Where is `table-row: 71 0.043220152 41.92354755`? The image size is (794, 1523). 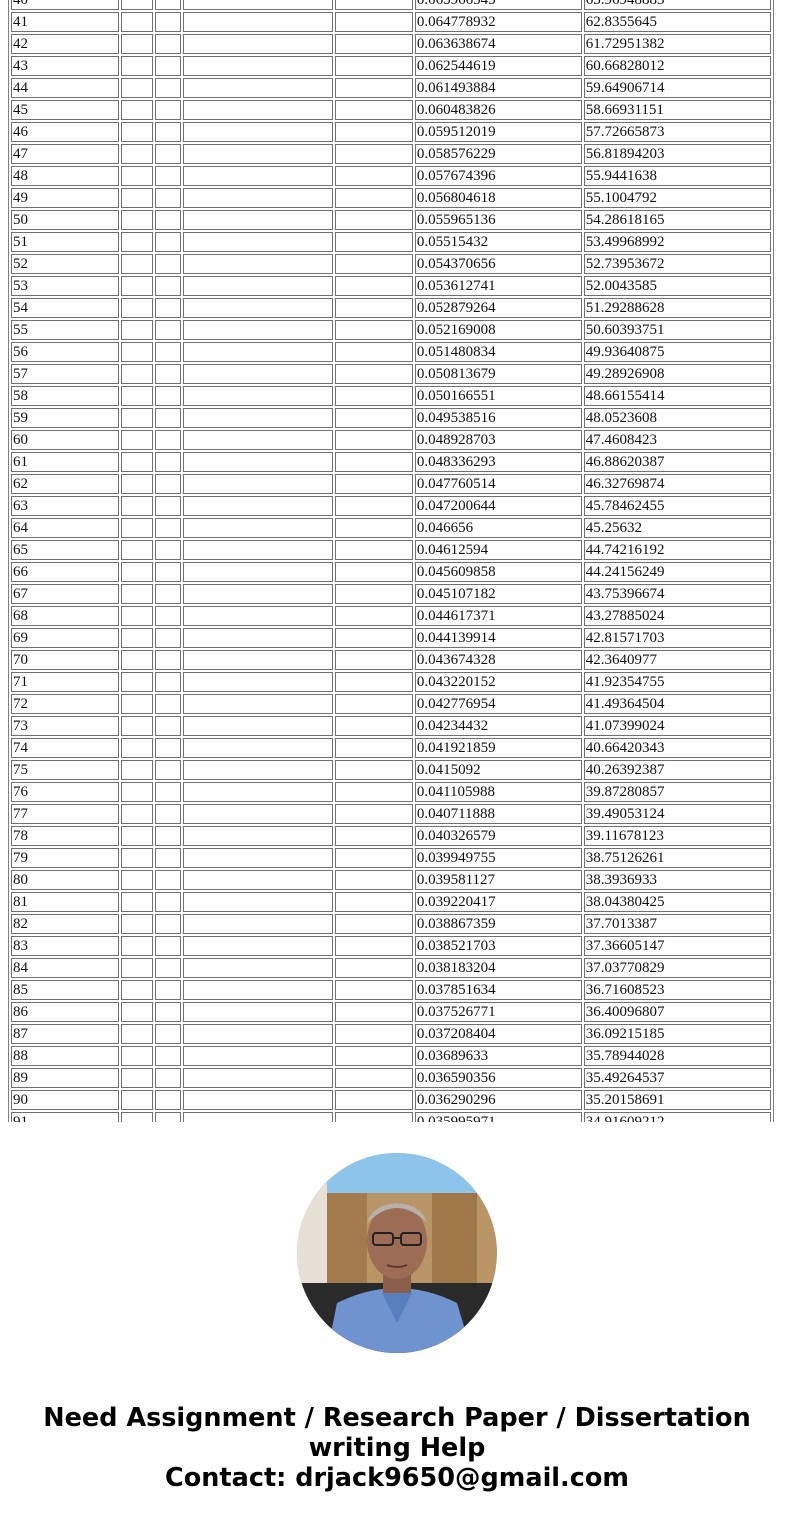 table-row: 71 0.043220152 41.92354755 is located at coordinates (391, 682).